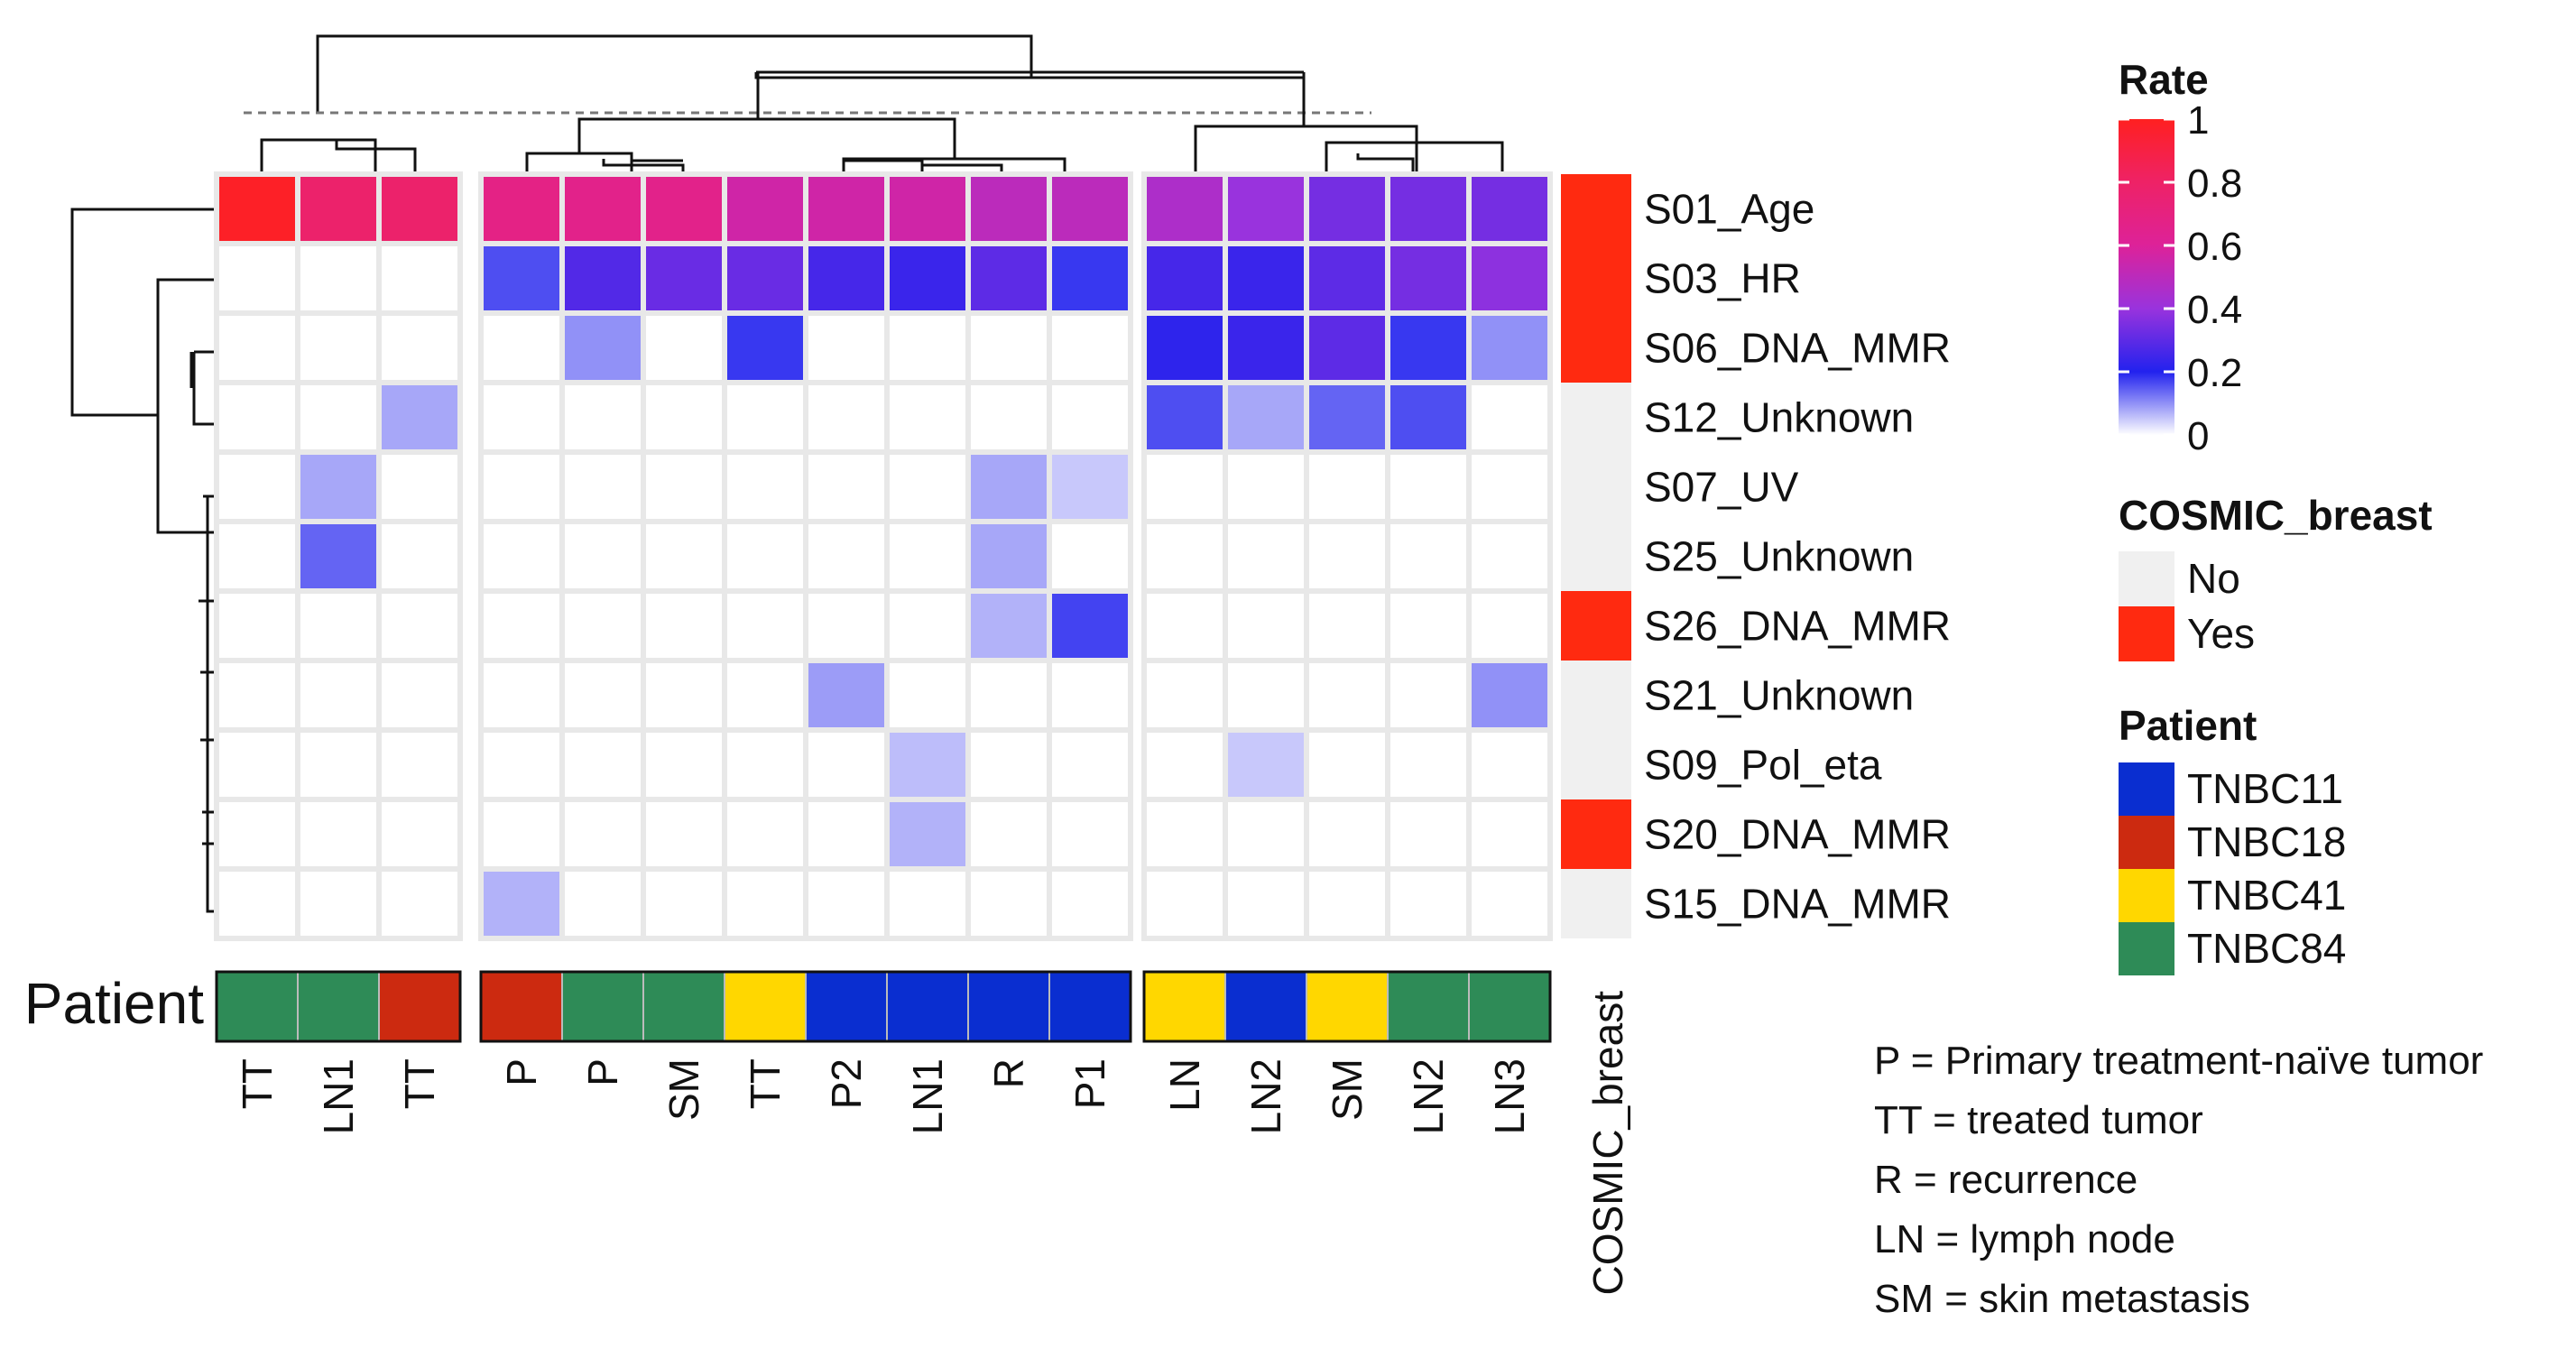 The height and width of the screenshot is (1349, 2576). Describe the element at coordinates (2221, 633) in the screenshot. I see `cosmic-legend-label: Yes` at that location.